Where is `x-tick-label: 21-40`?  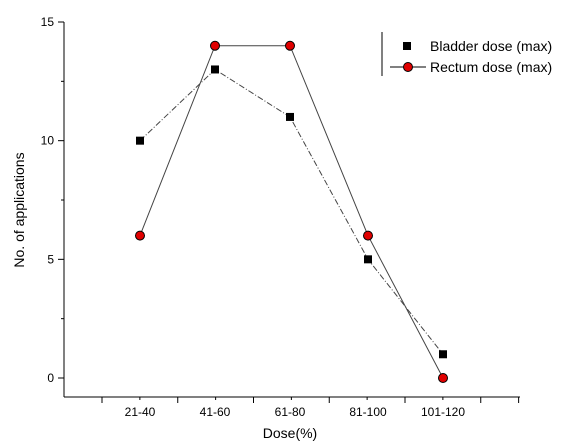
x-tick-label: 21-40 is located at coordinates (140, 412).